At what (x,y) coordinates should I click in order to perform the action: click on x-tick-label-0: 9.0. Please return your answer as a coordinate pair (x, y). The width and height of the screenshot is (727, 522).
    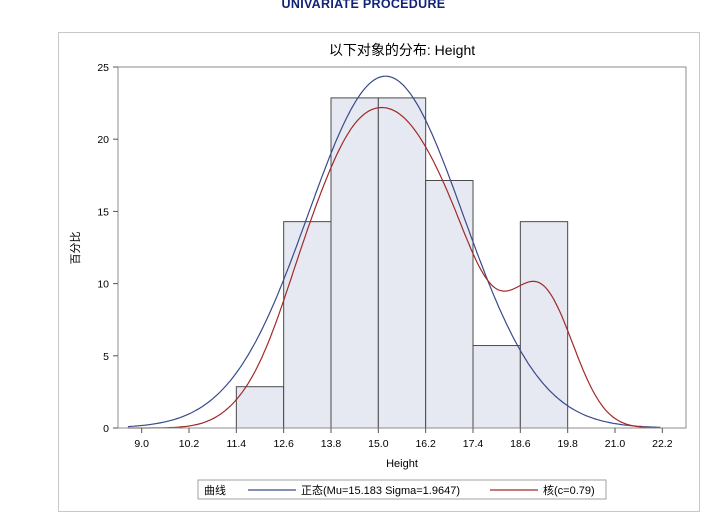
    Looking at the image, I should click on (141, 444).